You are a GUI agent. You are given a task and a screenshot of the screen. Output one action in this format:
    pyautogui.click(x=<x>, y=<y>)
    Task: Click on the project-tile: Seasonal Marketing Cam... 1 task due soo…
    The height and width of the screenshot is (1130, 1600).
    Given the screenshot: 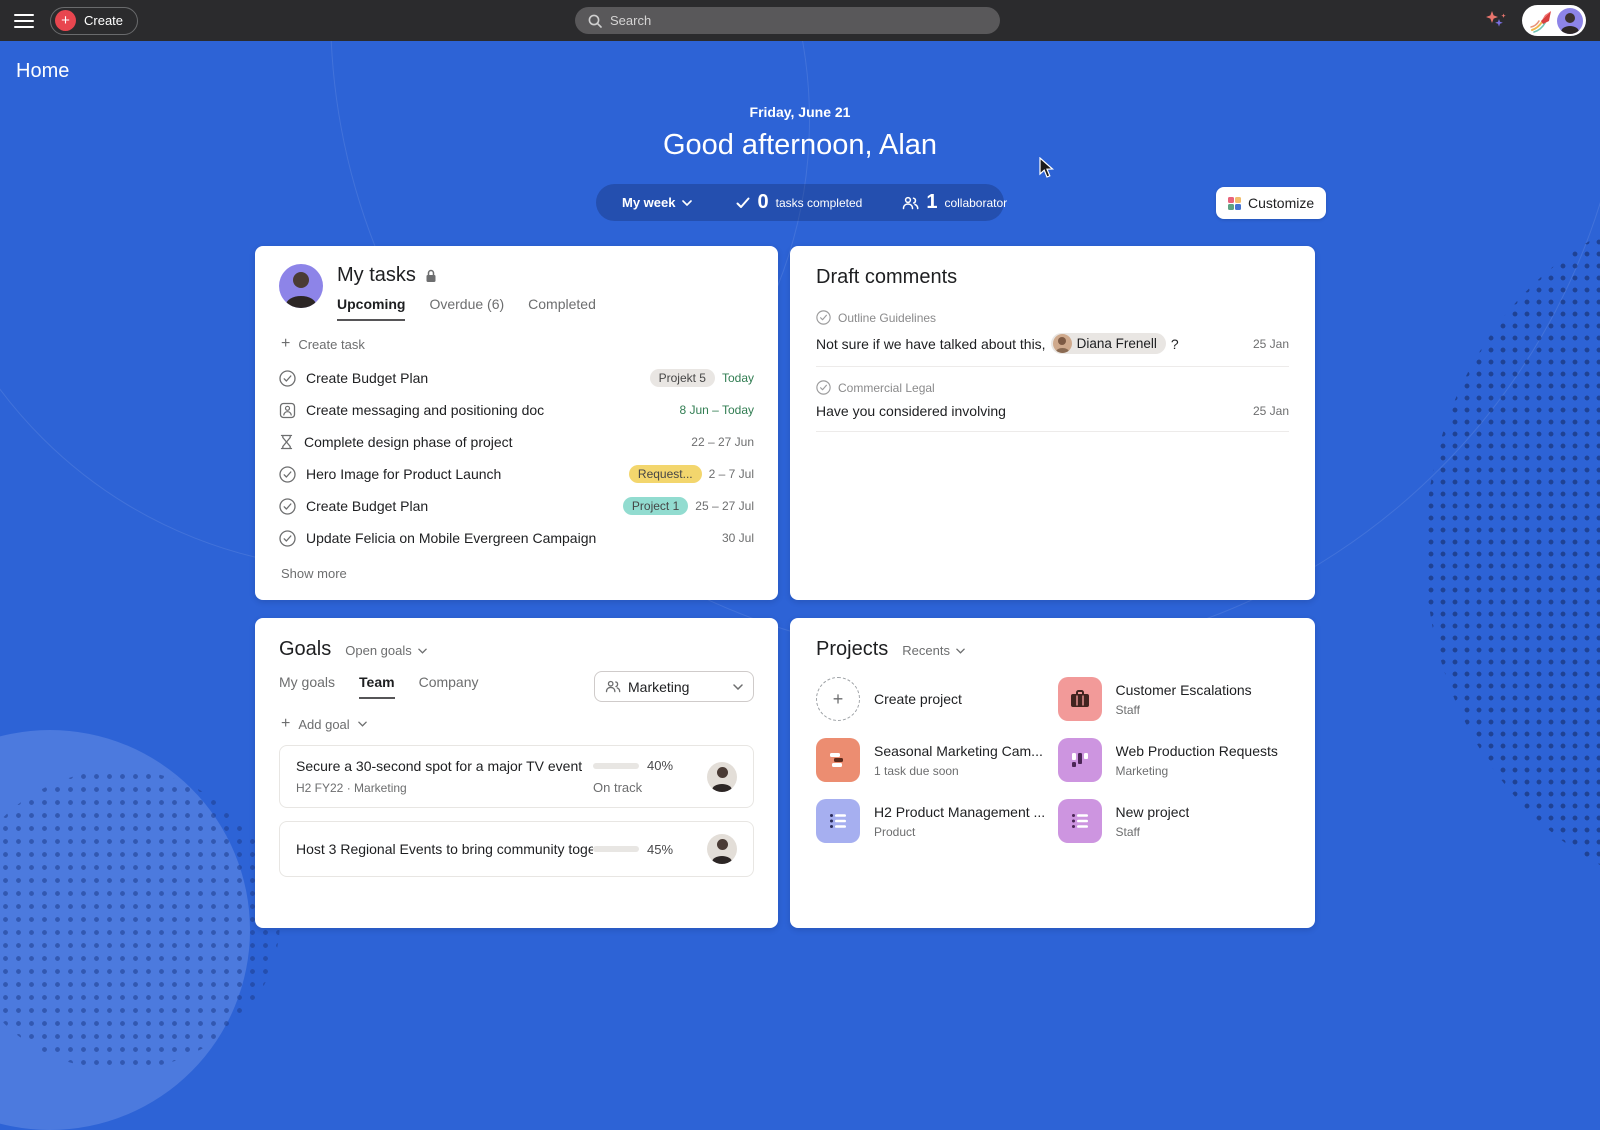 What is the action you would take?
    pyautogui.click(x=932, y=760)
    